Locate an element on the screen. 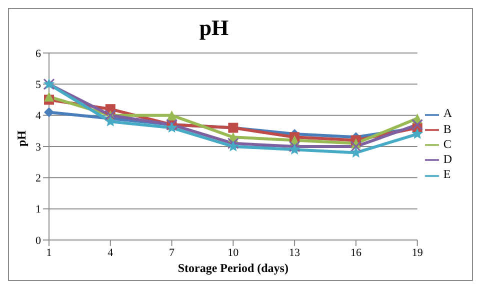 This screenshot has width=481, height=289. y-tick-label: 2 is located at coordinates (38, 178).